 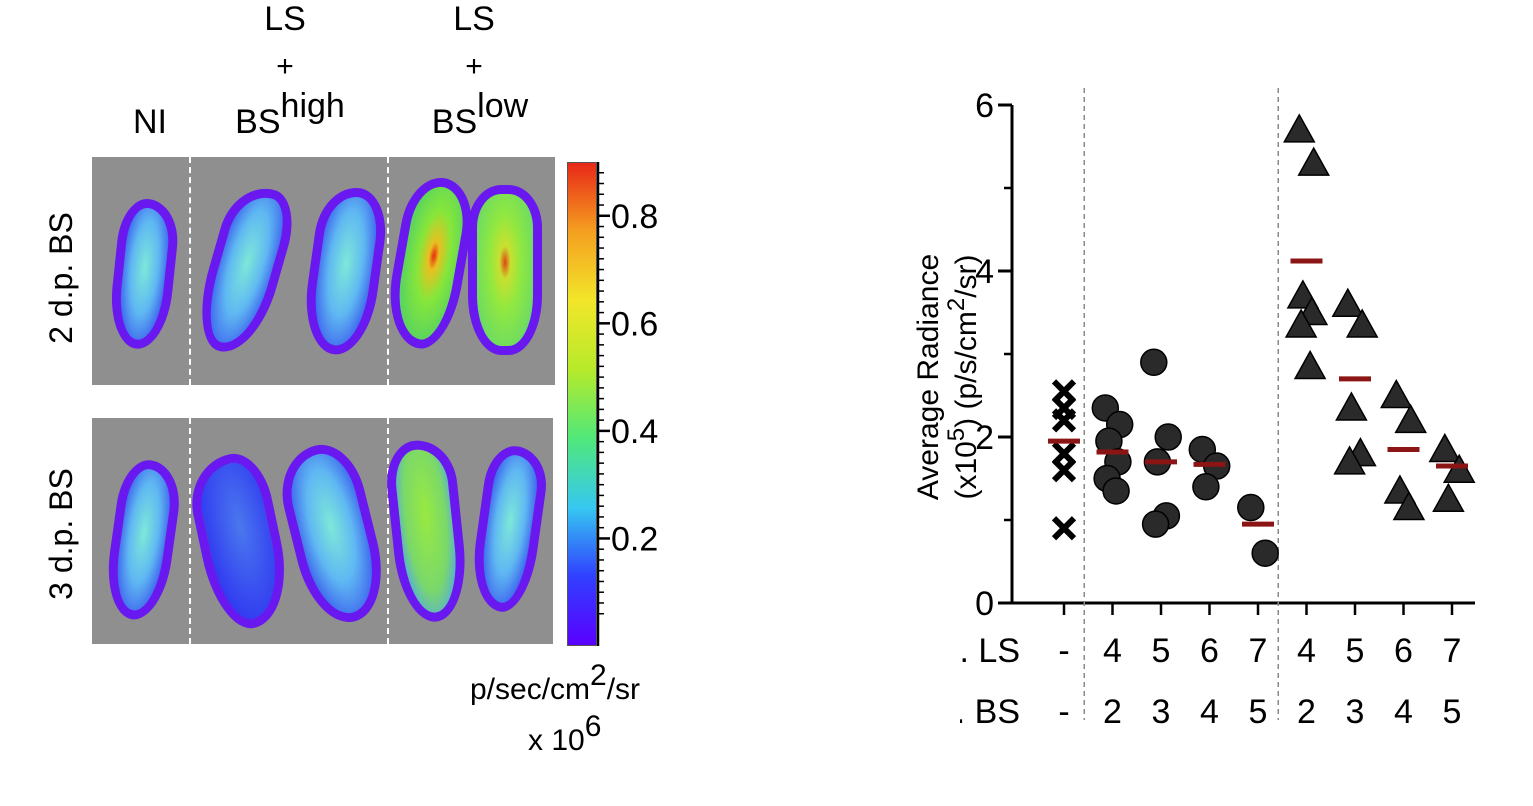 I want to click on x-row-label: d.p. LS, so click(x=990, y=651).